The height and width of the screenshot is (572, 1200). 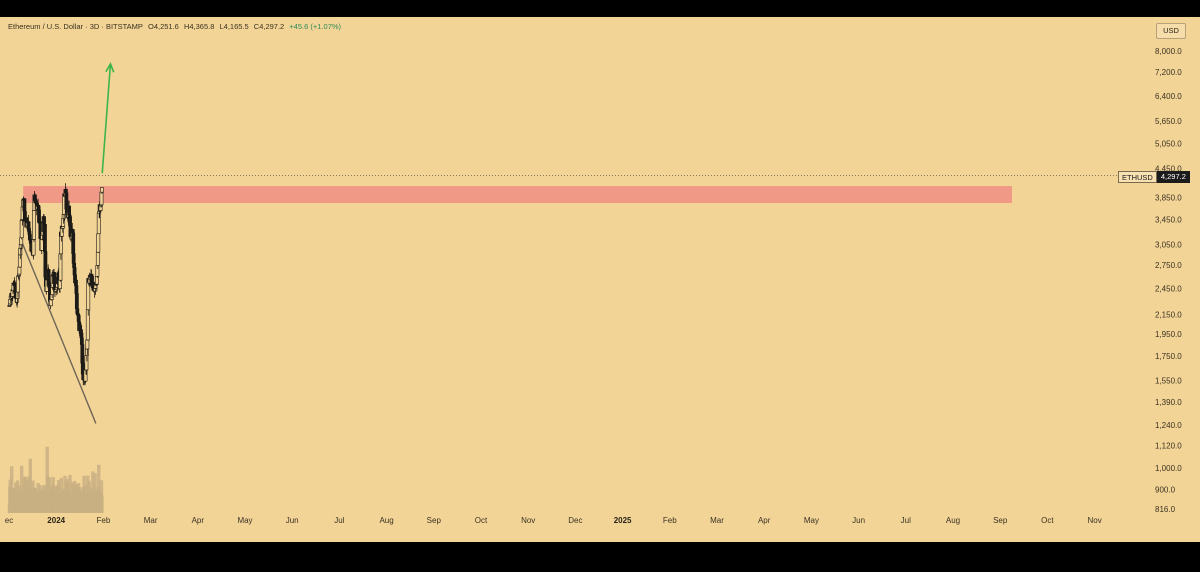 I want to click on volume-bars, so click(x=55, y=479).